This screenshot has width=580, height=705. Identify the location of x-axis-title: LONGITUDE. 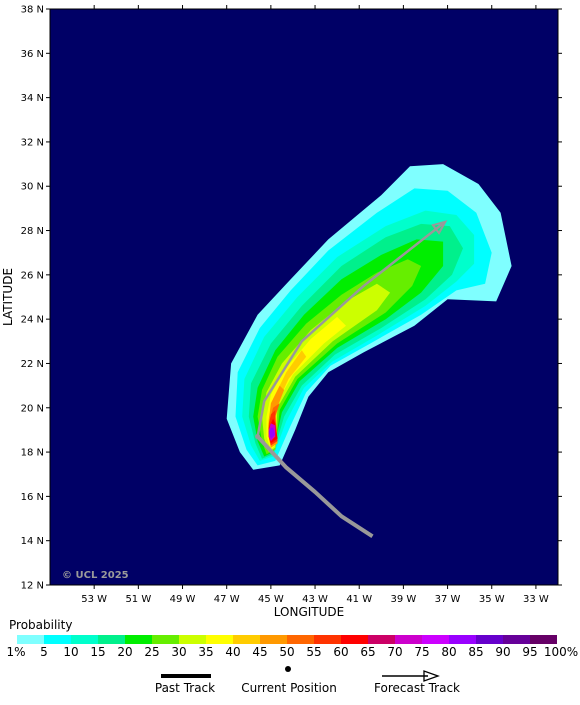
(309, 612).